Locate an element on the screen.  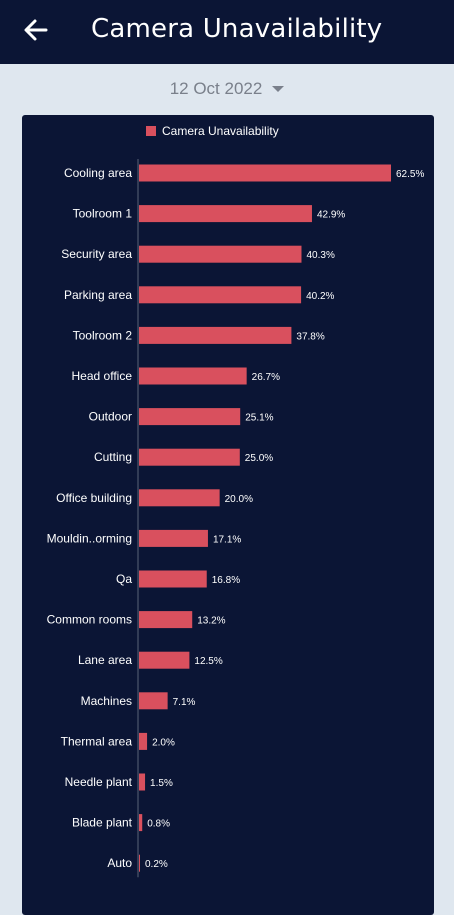
category-label: Cooling area is located at coordinates (98, 173).